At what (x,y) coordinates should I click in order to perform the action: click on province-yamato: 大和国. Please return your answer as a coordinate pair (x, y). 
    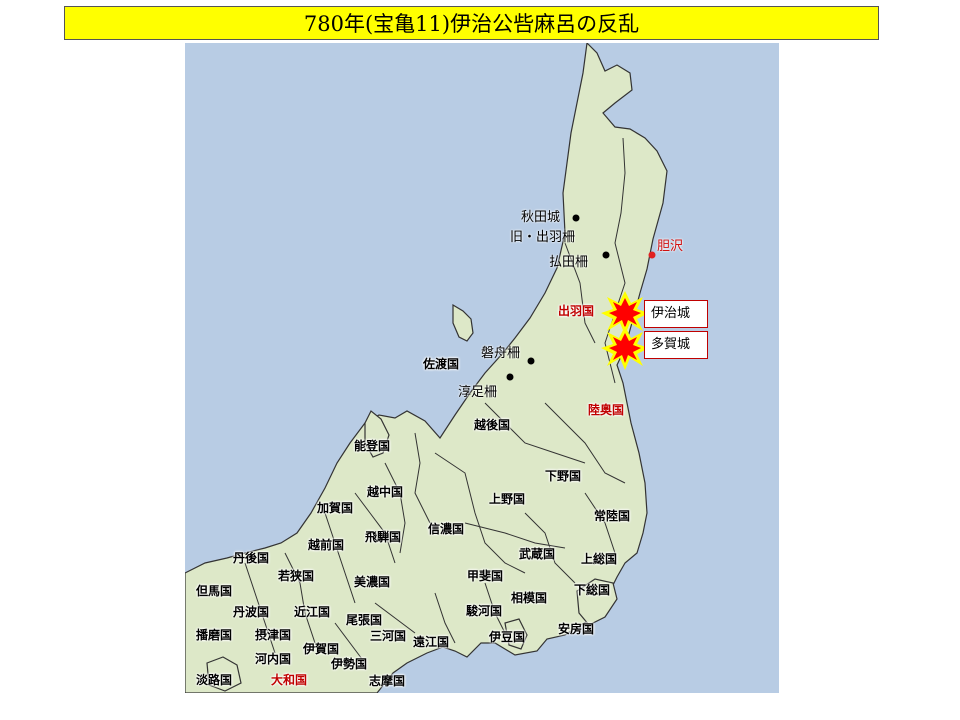
    Looking at the image, I should click on (289, 680).